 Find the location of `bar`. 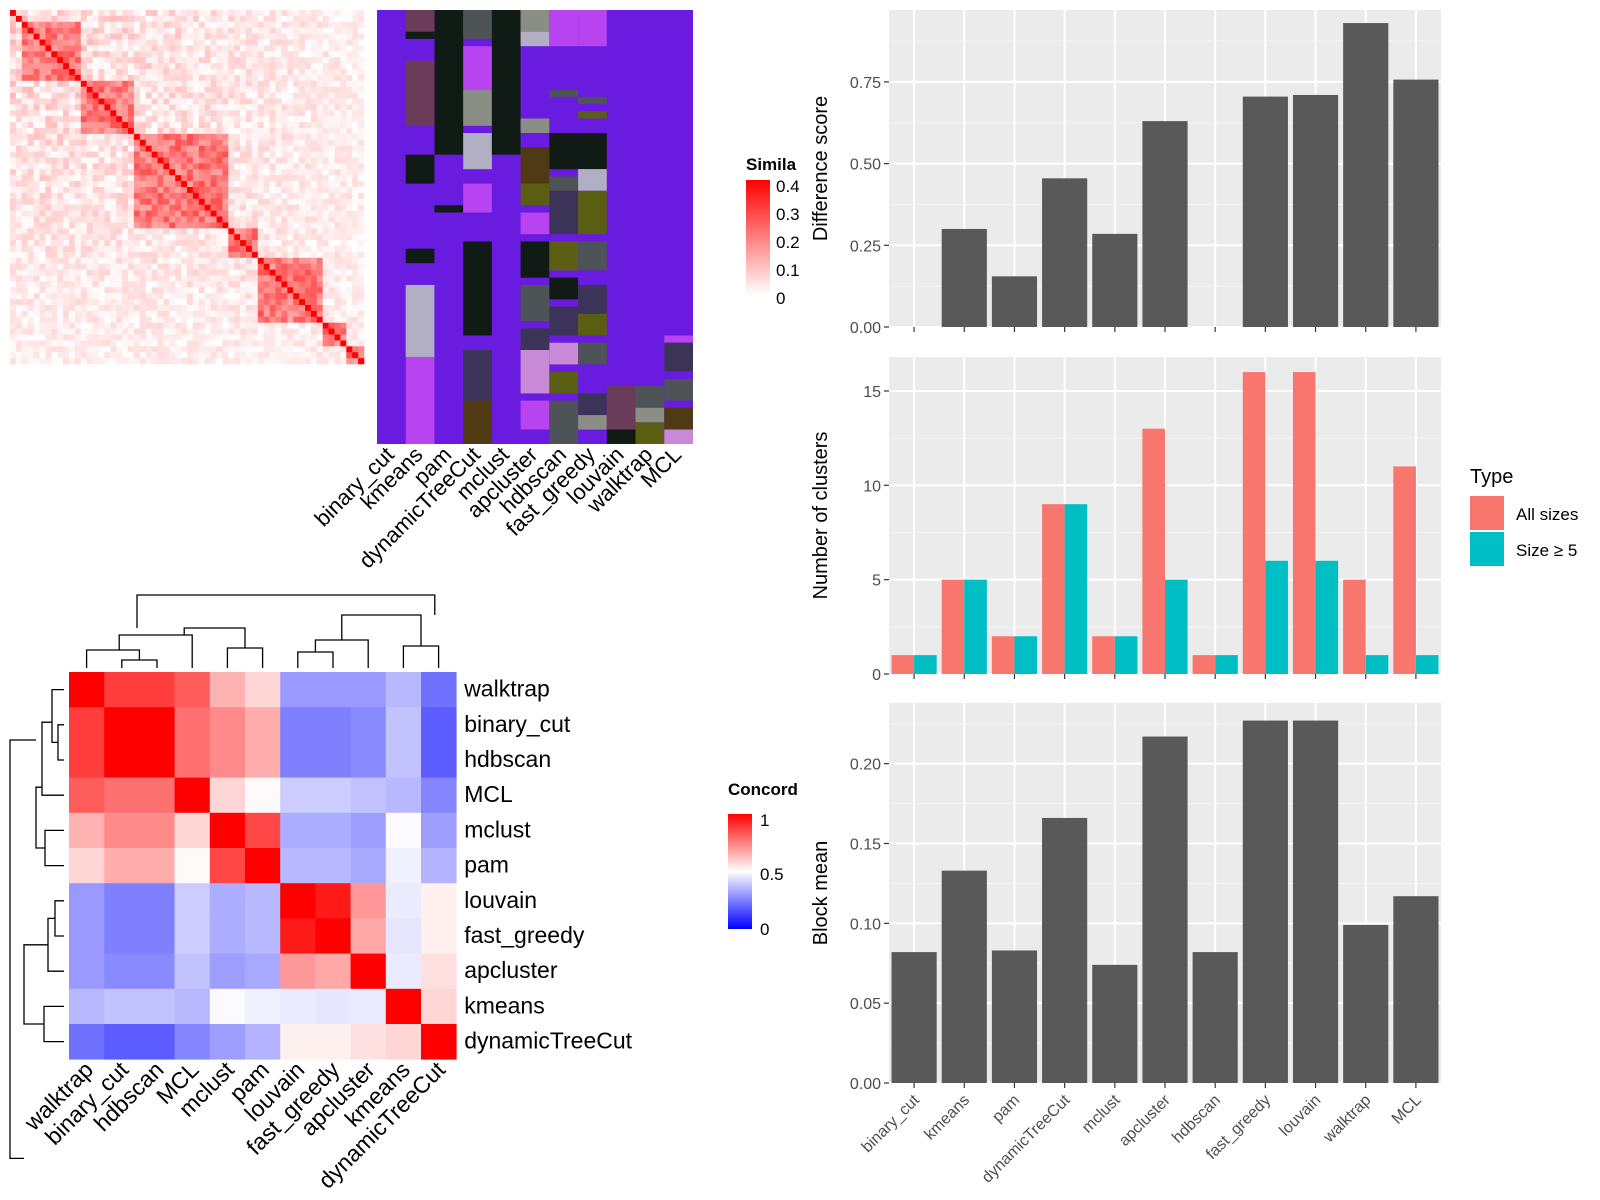

bar is located at coordinates (1304, 523).